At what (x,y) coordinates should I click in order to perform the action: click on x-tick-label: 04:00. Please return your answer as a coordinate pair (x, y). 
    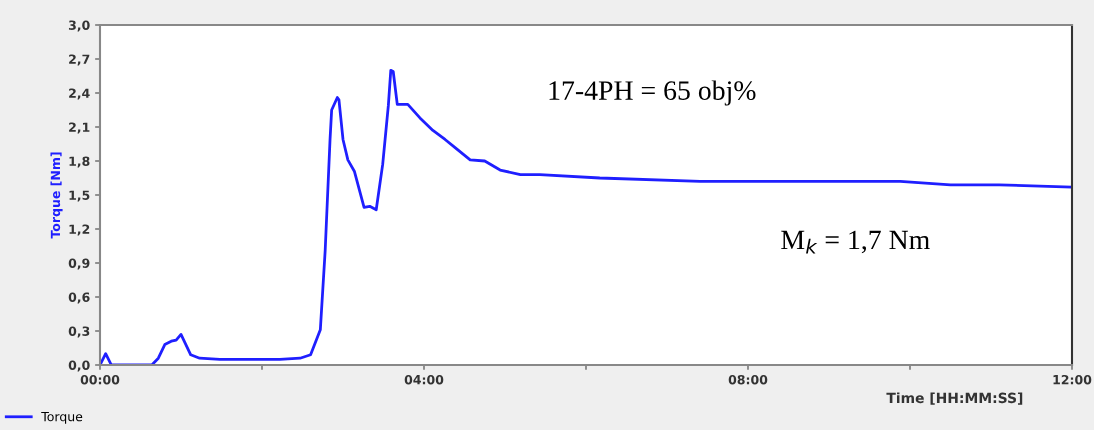
    Looking at the image, I should click on (424, 379).